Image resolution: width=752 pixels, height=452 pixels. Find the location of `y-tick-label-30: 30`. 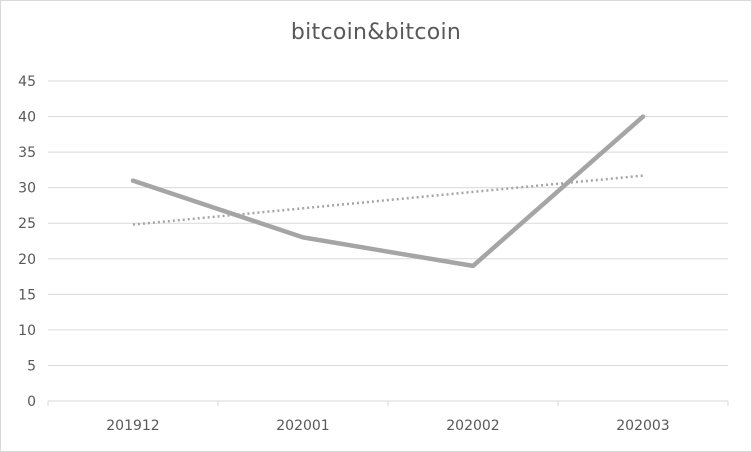

y-tick-label-30: 30 is located at coordinates (27, 189).